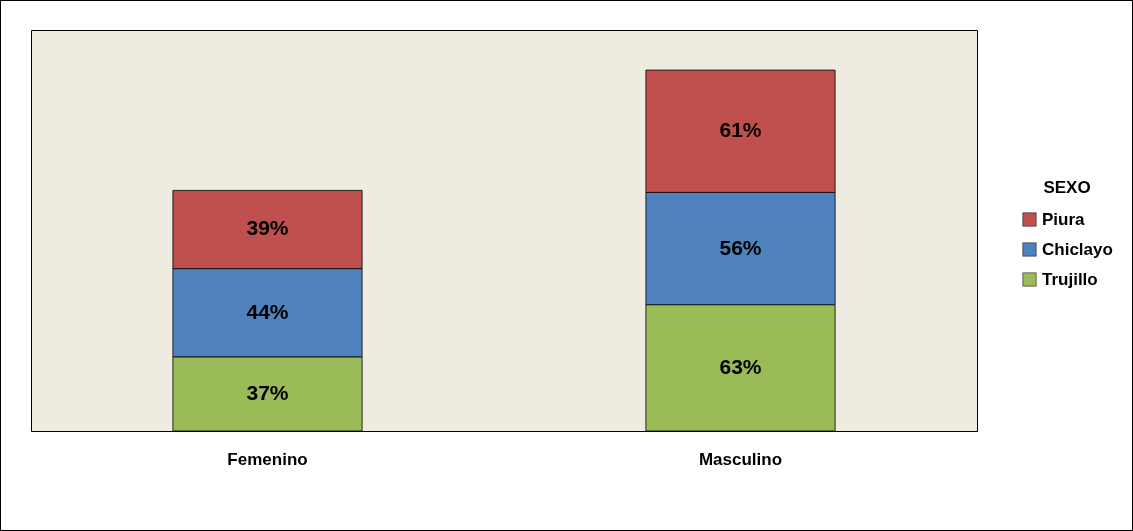 Image resolution: width=1133 pixels, height=531 pixels. What do you see at coordinates (267, 311) in the screenshot?
I see `data-label: 44%` at bounding box center [267, 311].